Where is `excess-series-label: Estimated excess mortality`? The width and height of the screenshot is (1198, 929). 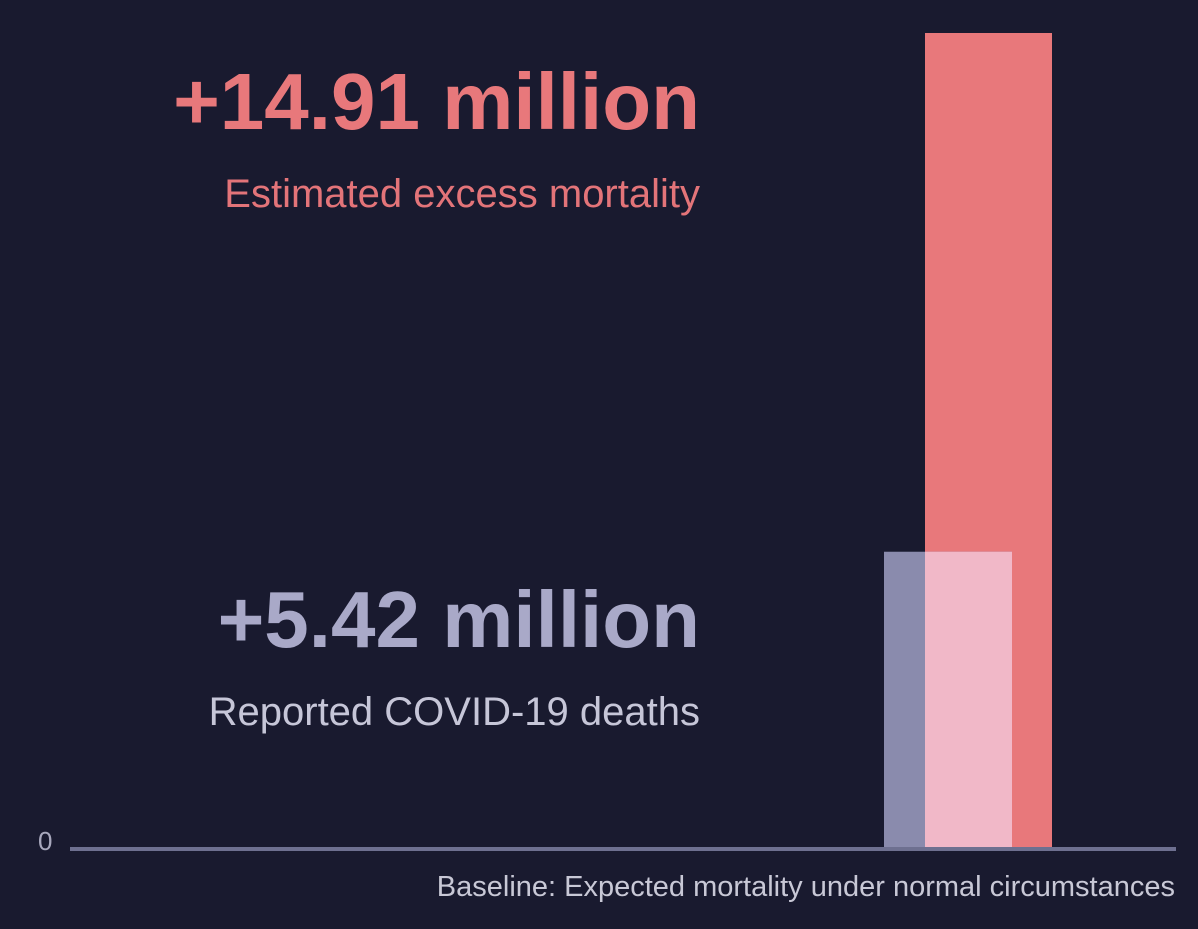
excess-series-label: Estimated excess mortality is located at coordinates (462, 194).